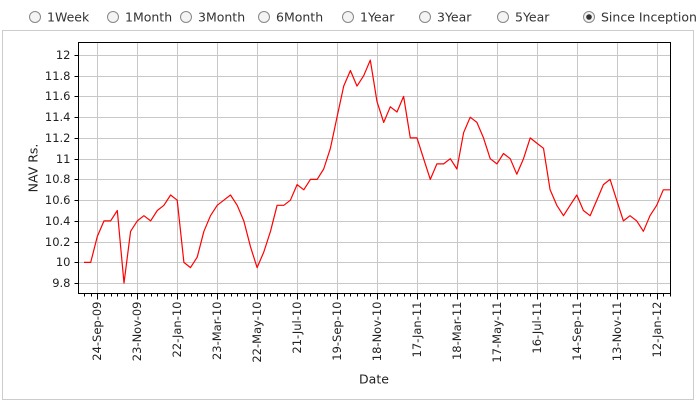 The height and width of the screenshot is (404, 697). I want to click on radio-label: Since Inception, so click(649, 17).